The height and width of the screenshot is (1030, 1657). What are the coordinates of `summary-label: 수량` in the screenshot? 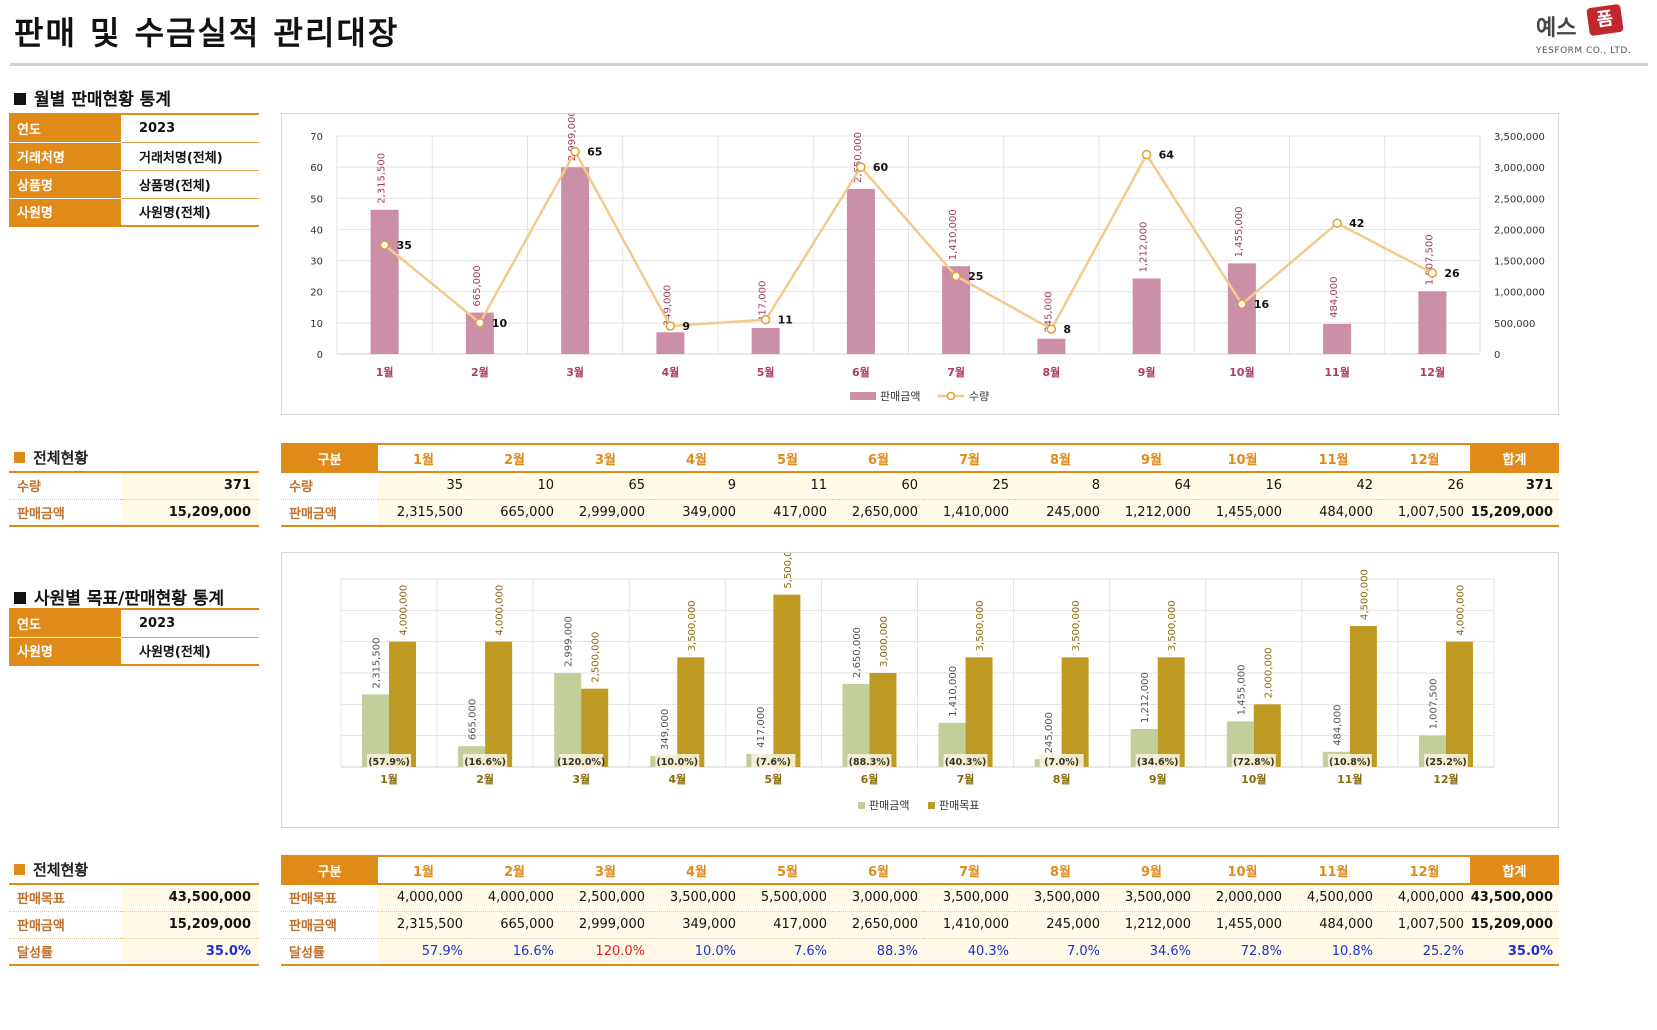 It's located at (65, 485).